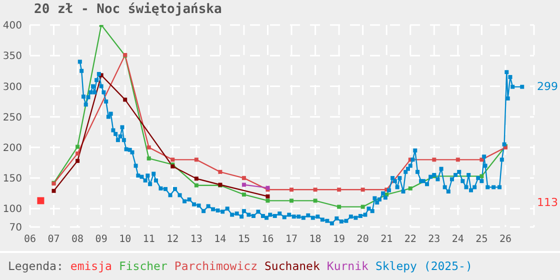 This screenshot has height=280, width=560. What do you see at coordinates (125, 240) in the screenshot?
I see `x-tick-label: 10` at bounding box center [125, 240].